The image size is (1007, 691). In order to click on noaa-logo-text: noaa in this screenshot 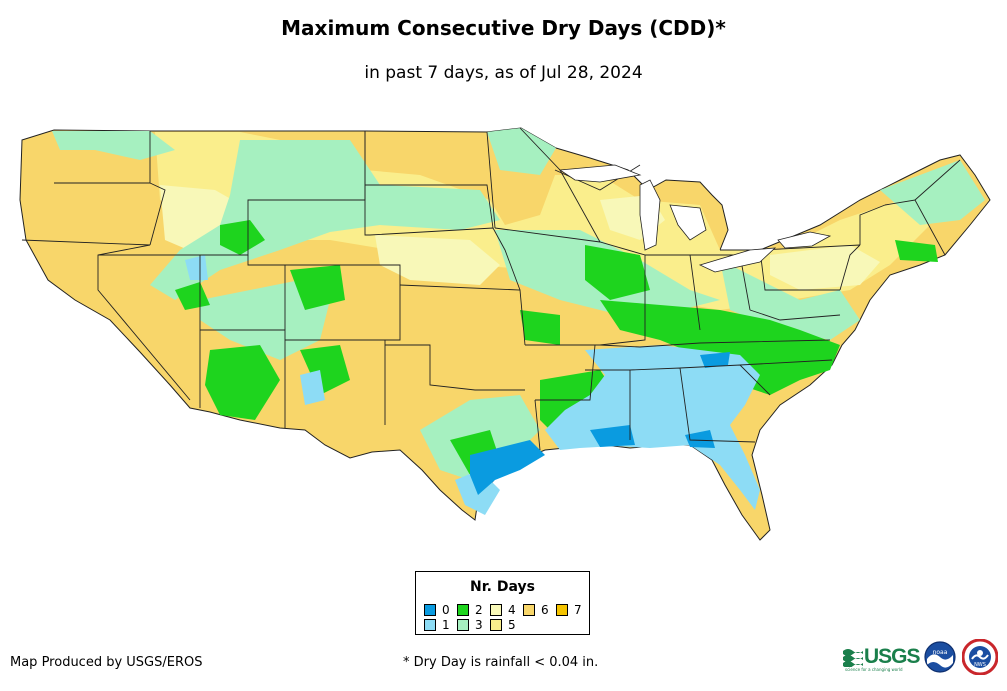, I will do `click(940, 652)`.